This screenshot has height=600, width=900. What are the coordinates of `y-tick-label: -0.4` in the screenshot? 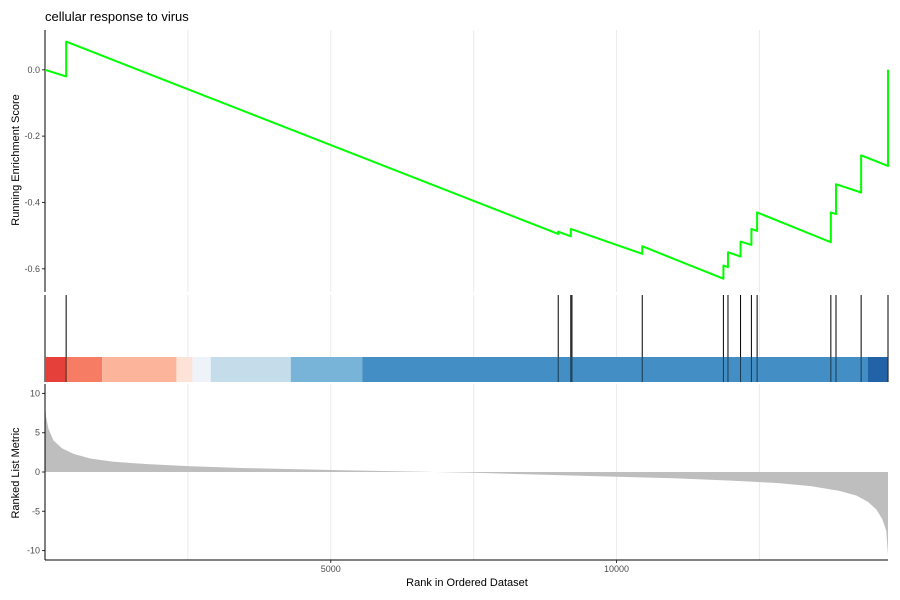 It's located at (32, 202).